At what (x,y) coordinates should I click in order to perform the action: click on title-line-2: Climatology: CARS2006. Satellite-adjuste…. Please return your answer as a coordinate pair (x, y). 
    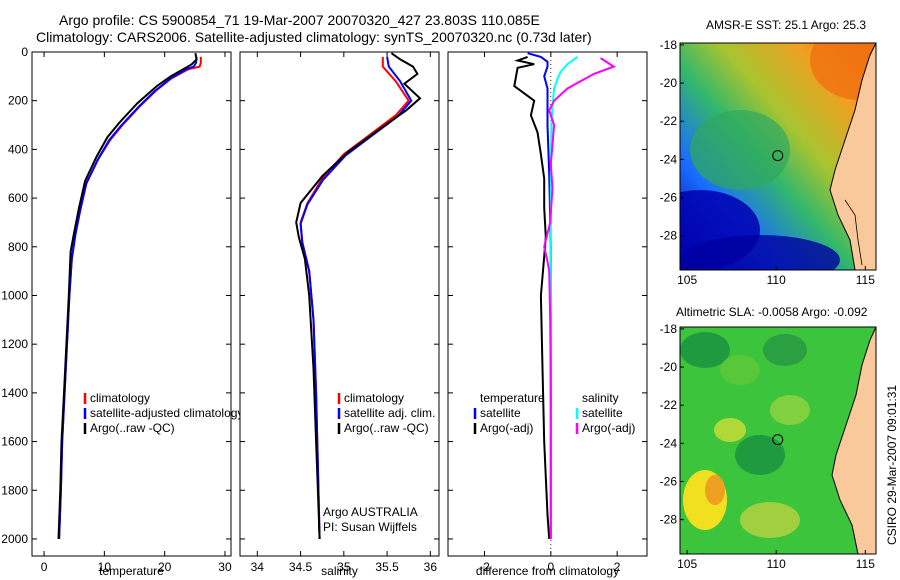
    Looking at the image, I should click on (314, 37).